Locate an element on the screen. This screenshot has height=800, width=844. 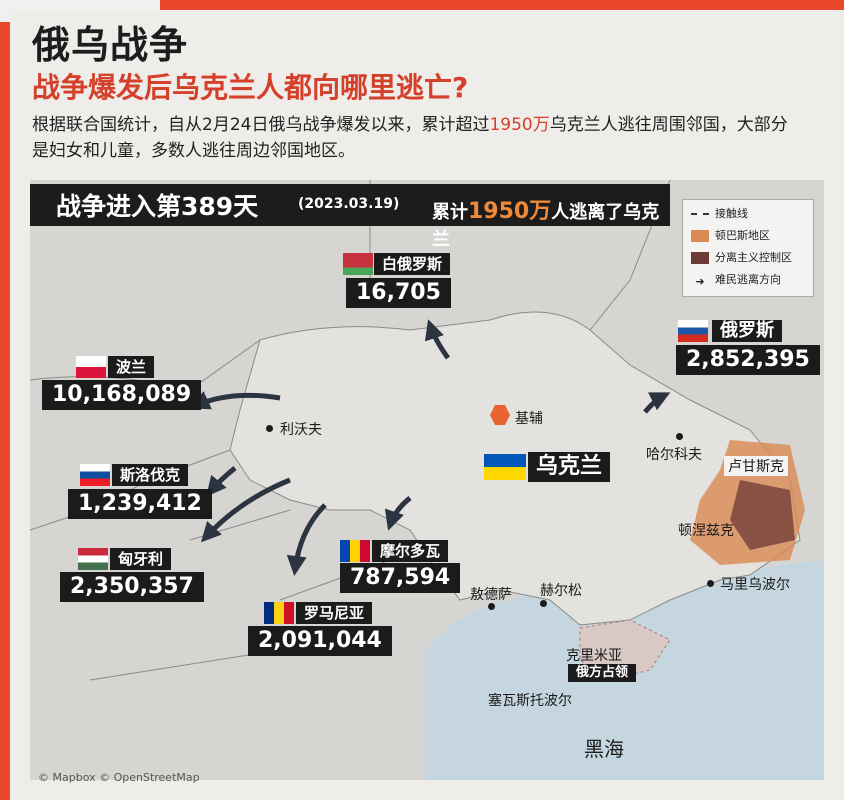
legend-row-donbas: 顿巴斯地区 is located at coordinates (730, 236).